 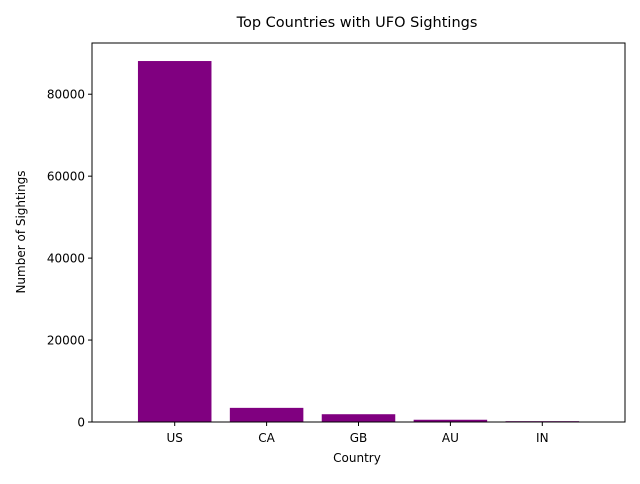 I want to click on y-tick-label: 20000, so click(x=66, y=341).